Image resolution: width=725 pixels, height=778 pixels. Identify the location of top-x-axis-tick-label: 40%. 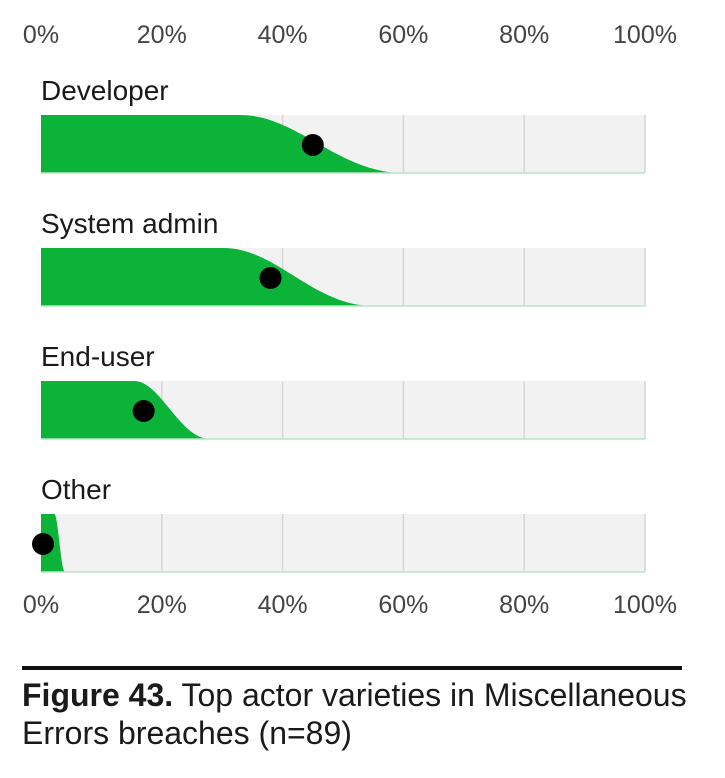
(283, 35).